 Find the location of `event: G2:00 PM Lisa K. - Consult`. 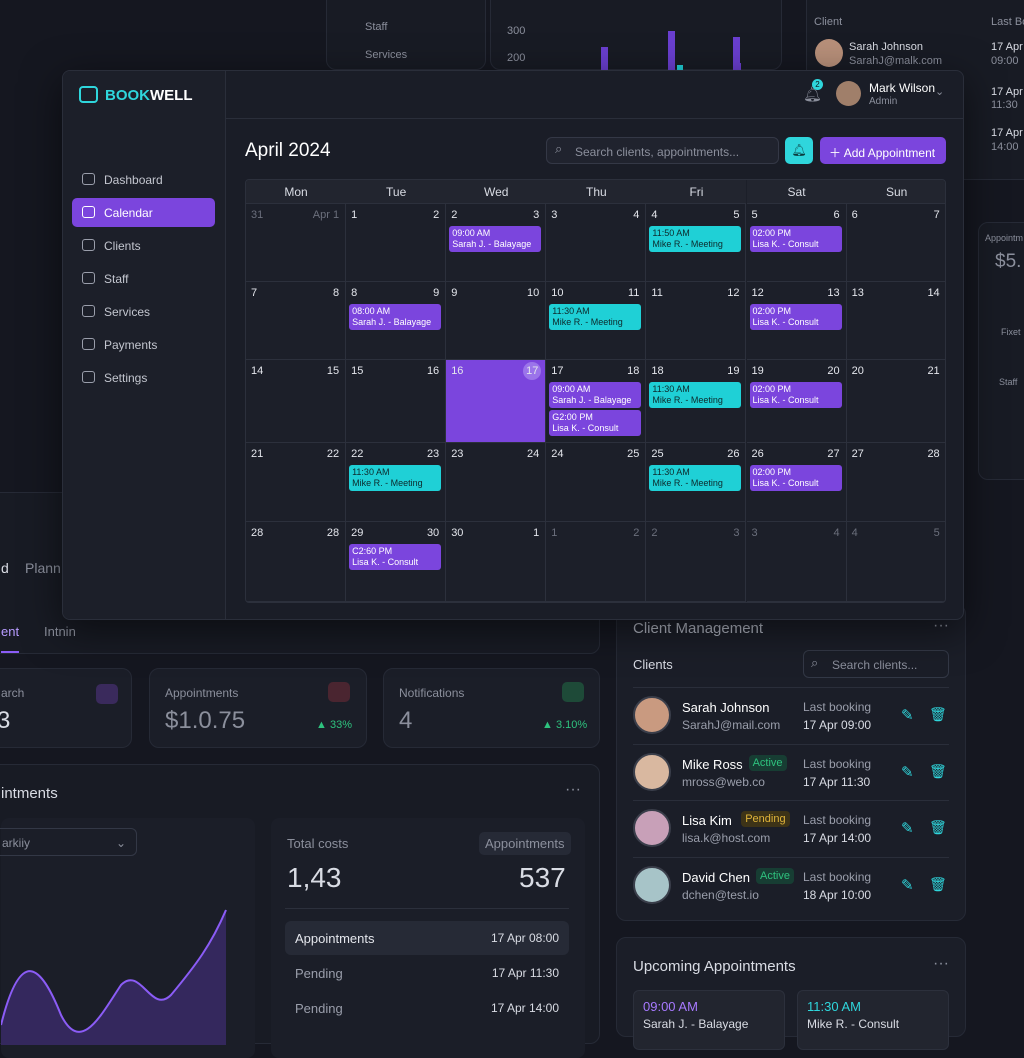

event: G2:00 PM Lisa K. - Consult is located at coordinates (595, 423).